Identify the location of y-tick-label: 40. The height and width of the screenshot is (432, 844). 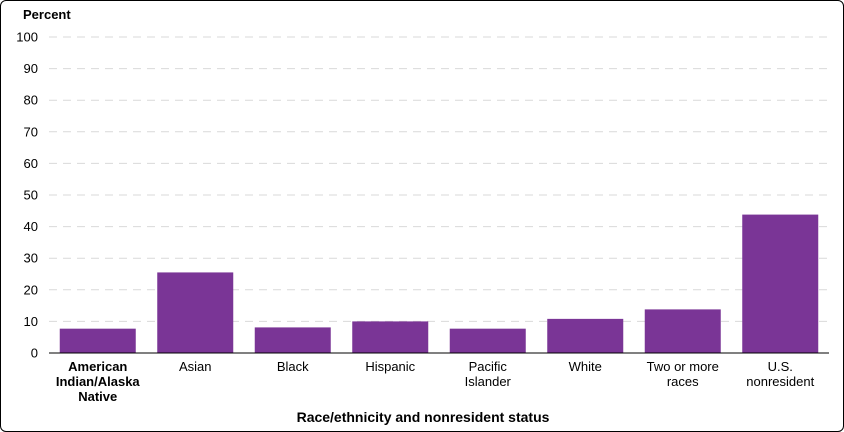
(31, 226).